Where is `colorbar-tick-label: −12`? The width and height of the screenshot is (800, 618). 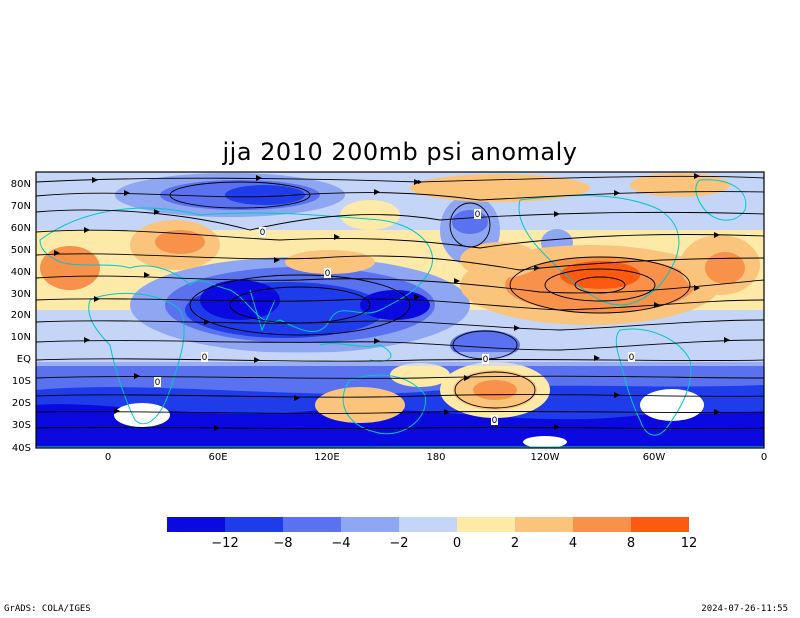
colorbar-tick-label: −12 is located at coordinates (224, 543).